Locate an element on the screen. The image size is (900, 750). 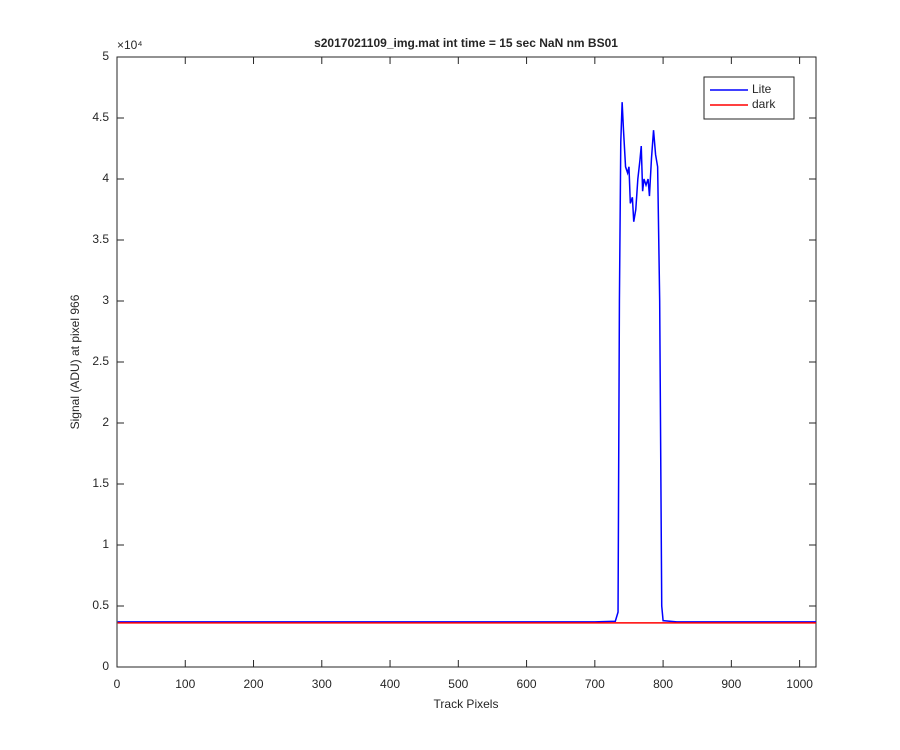
x-tick-label: 600 is located at coordinates (527, 684).